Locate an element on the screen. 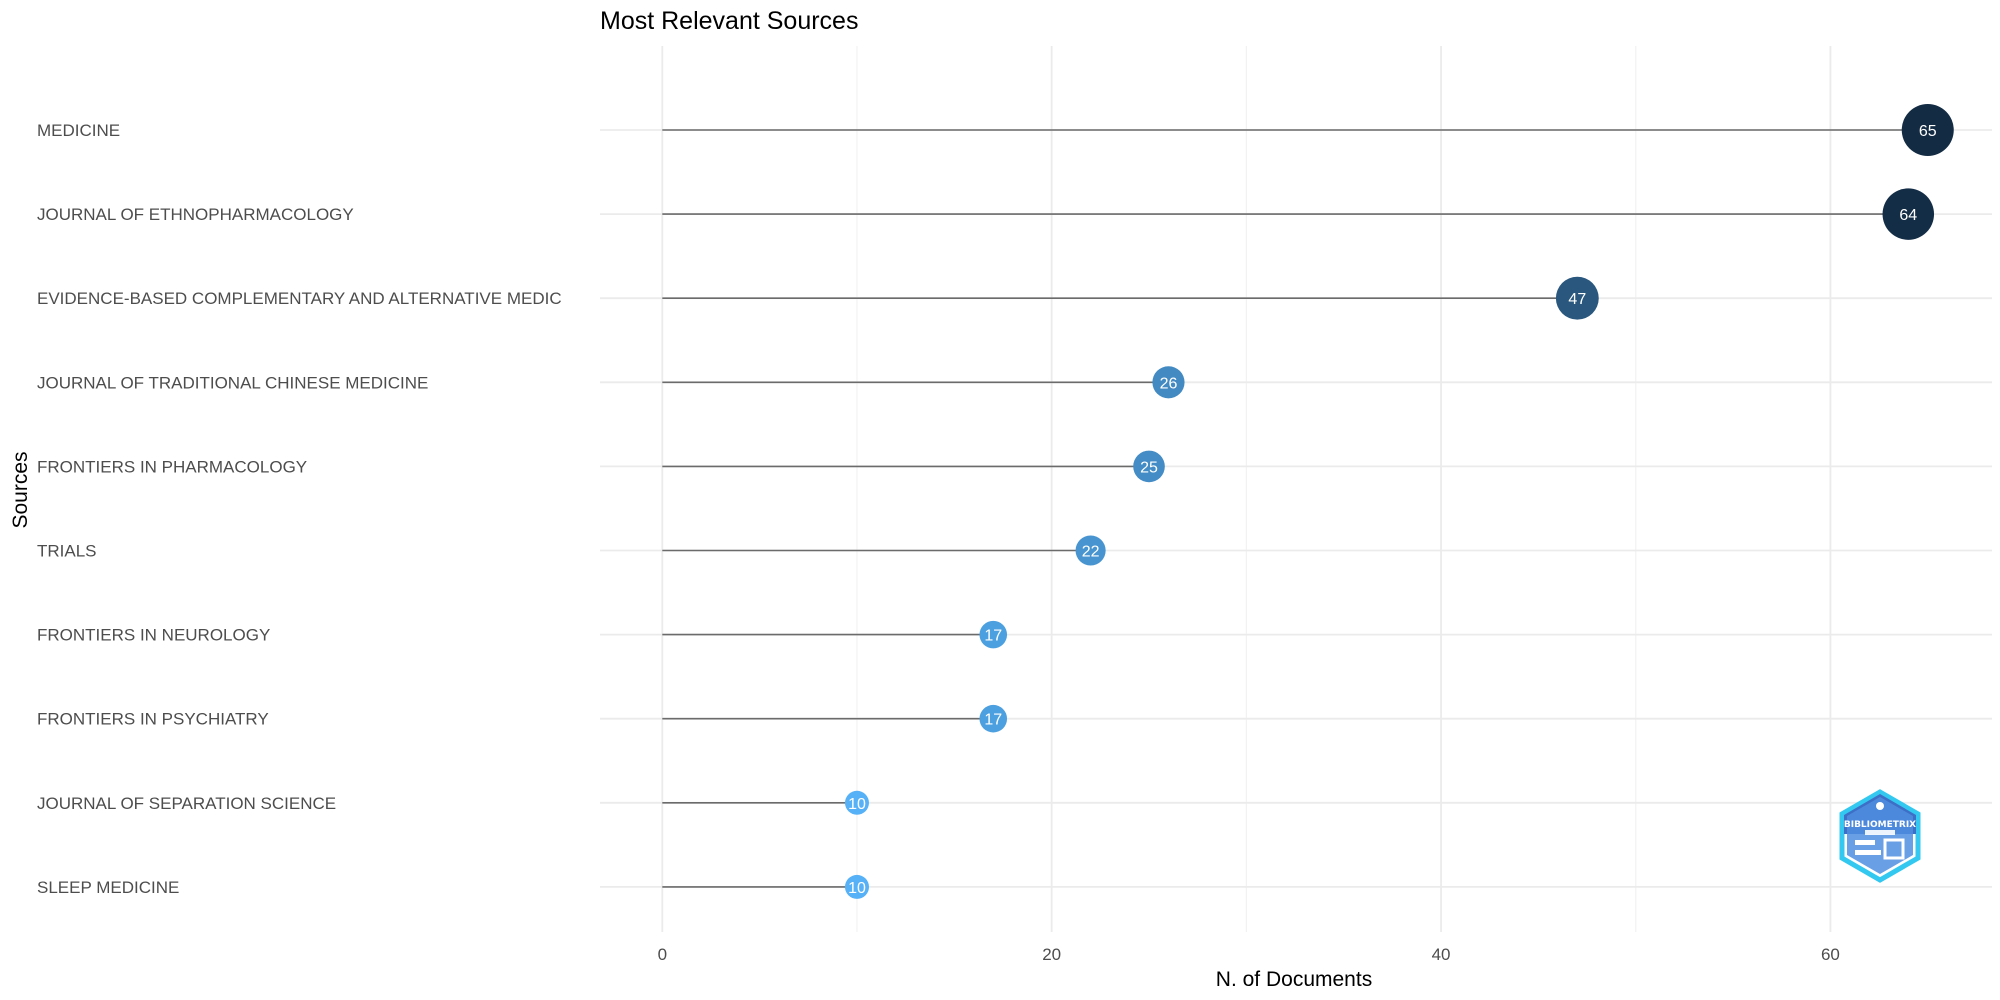 The height and width of the screenshot is (1000, 2000). category-label: SLEEP MEDICINE is located at coordinates (108, 887).